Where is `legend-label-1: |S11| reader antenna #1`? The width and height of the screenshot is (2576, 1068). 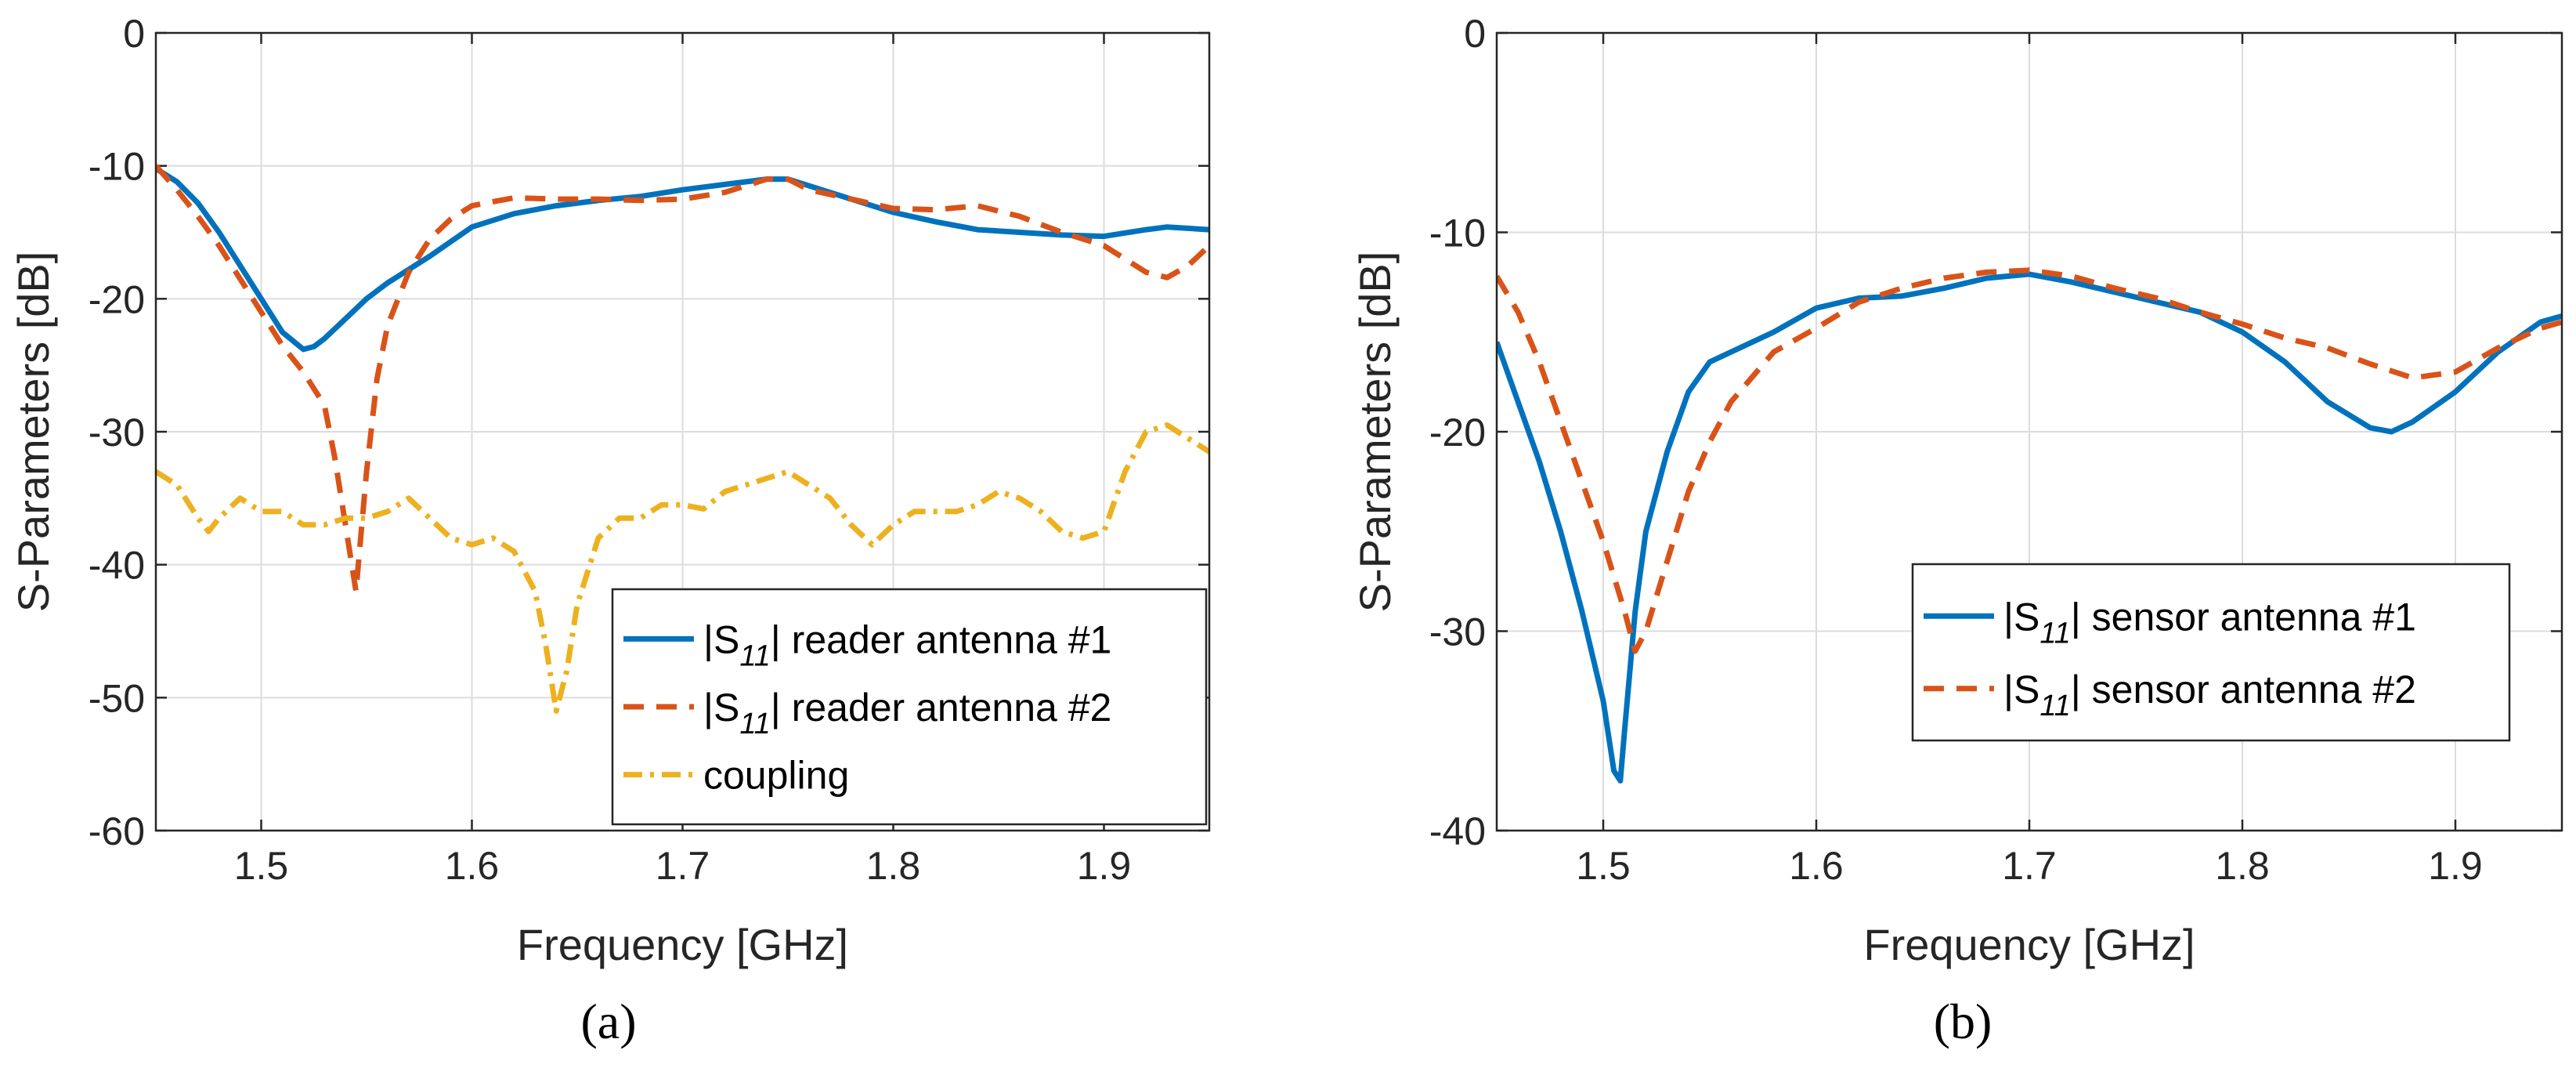 legend-label-1: |S11| reader antenna #1 is located at coordinates (907, 645).